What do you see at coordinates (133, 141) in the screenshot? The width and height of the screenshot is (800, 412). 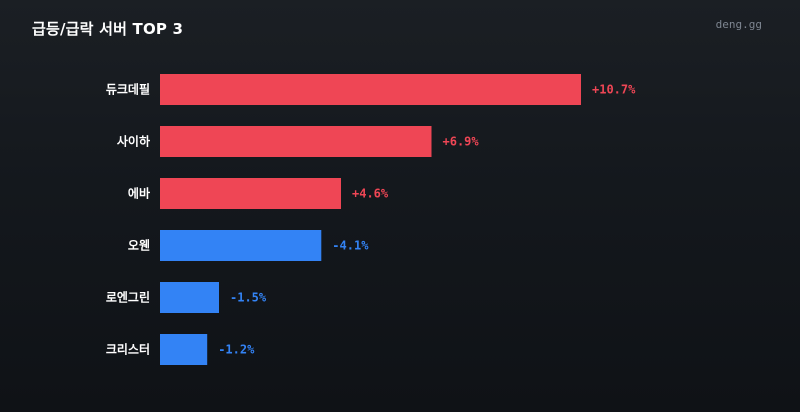 I see `category-label: 사이하` at bounding box center [133, 141].